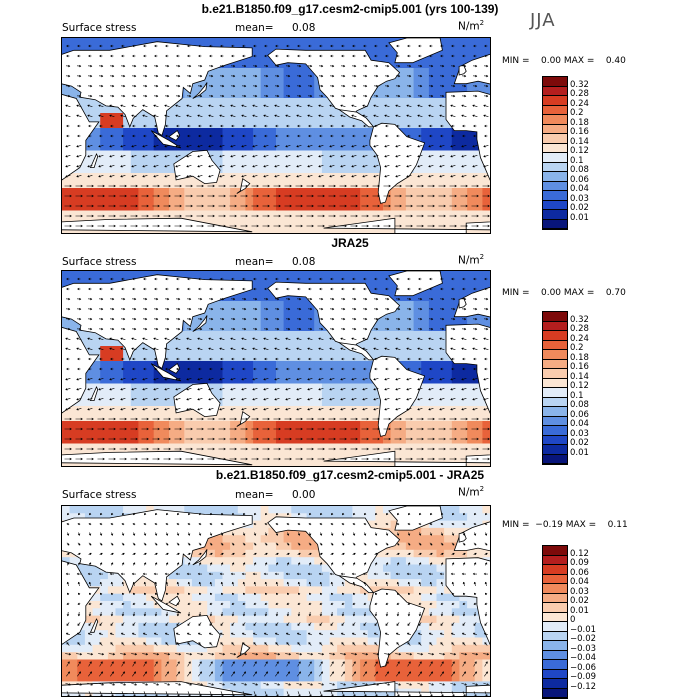 The width and height of the screenshot is (700, 700). I want to click on panel-1-mean-label: mean=, so click(254, 28).